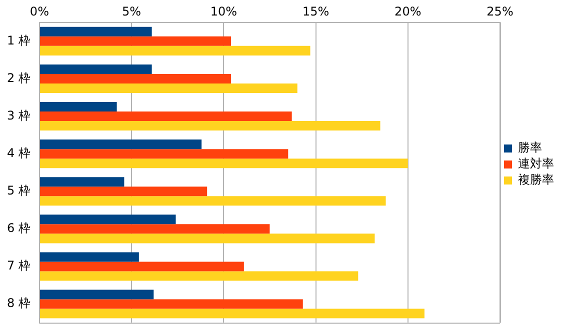  What do you see at coordinates (536, 179) in the screenshot?
I see `legend-label: 複勝率` at bounding box center [536, 179].